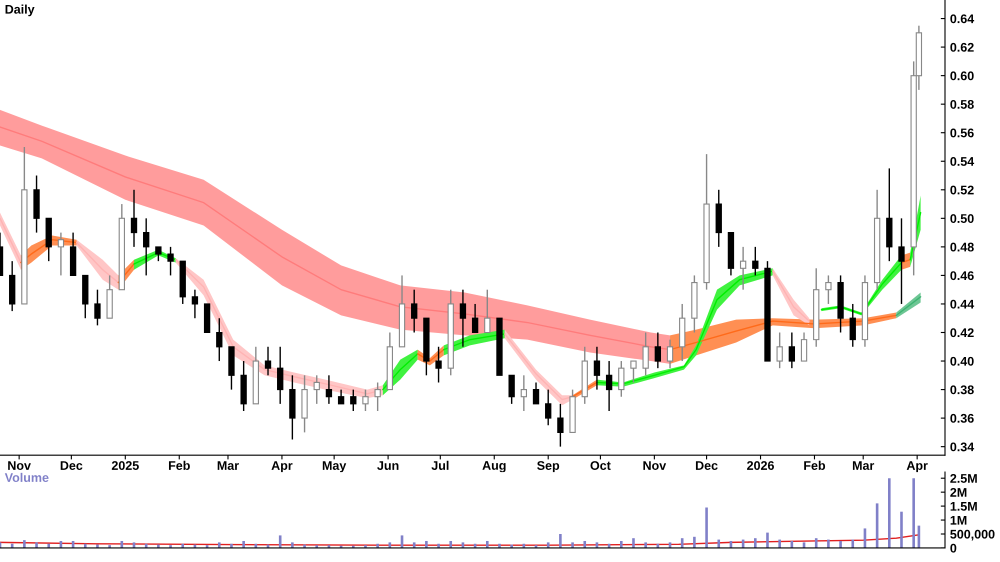 The height and width of the screenshot is (562, 1000). I want to click on x-tick-label: Jul, so click(439, 465).